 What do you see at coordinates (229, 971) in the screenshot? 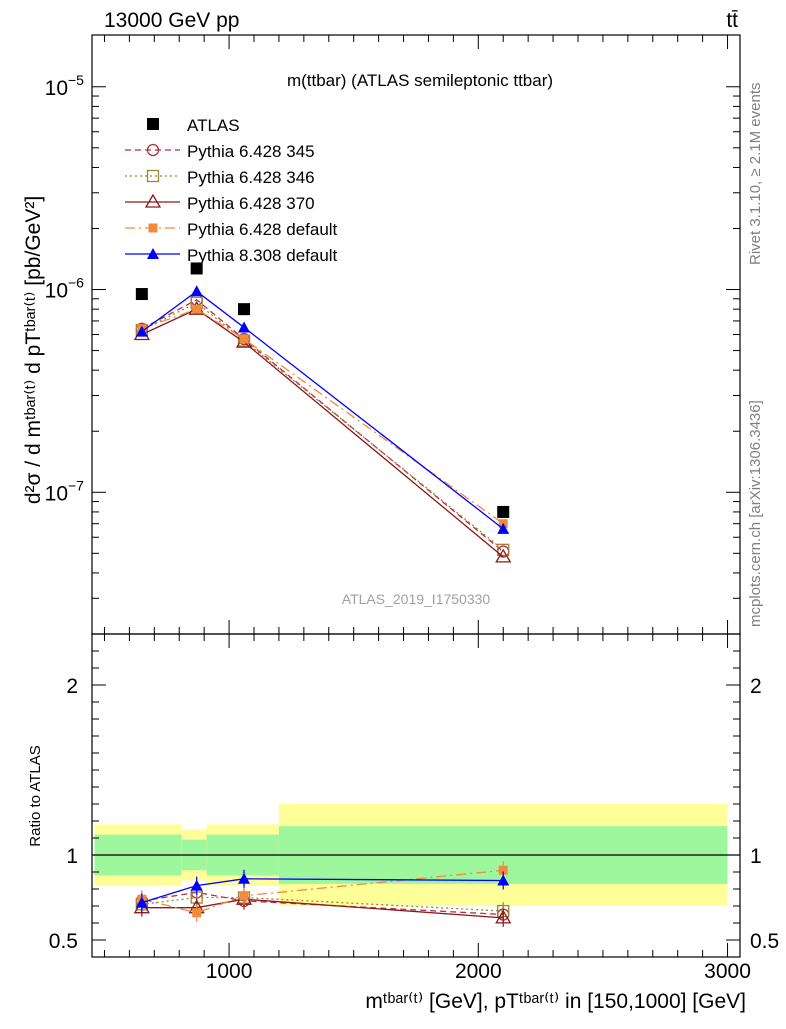
I see `x-tick-label: 1000` at bounding box center [229, 971].